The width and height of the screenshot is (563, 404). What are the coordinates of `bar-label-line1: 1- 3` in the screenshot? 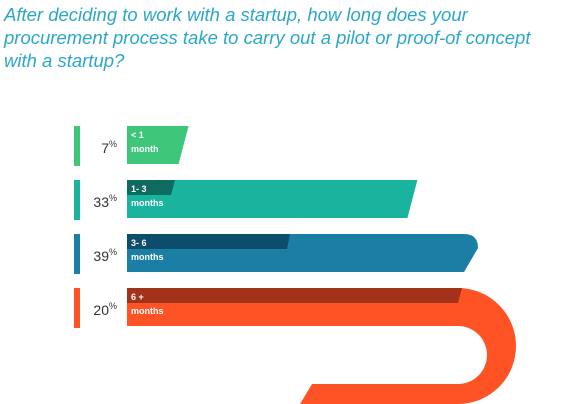 It's located at (139, 189).